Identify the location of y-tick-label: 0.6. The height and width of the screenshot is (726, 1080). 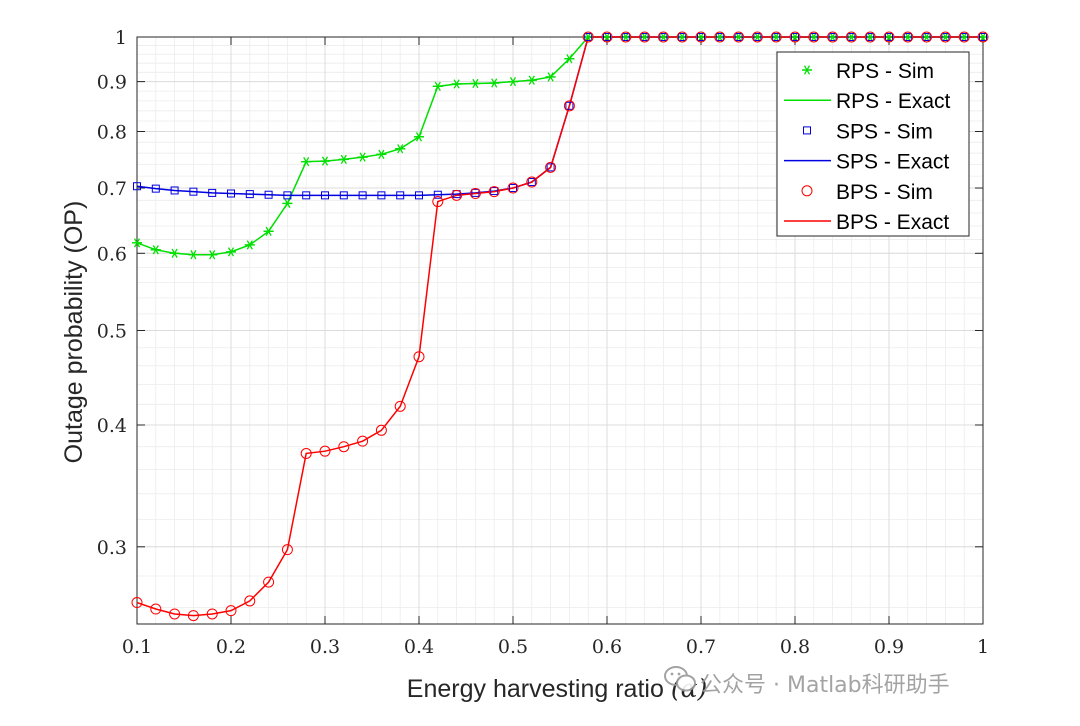
(112, 254).